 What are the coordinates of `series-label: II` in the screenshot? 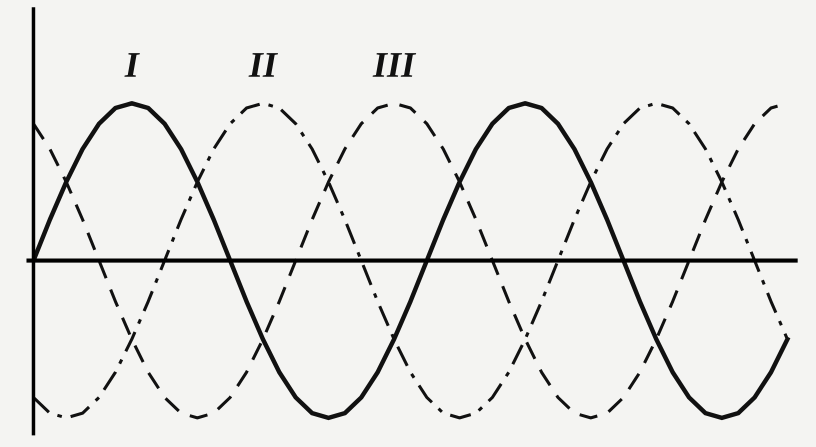 It's located at (263, 65).